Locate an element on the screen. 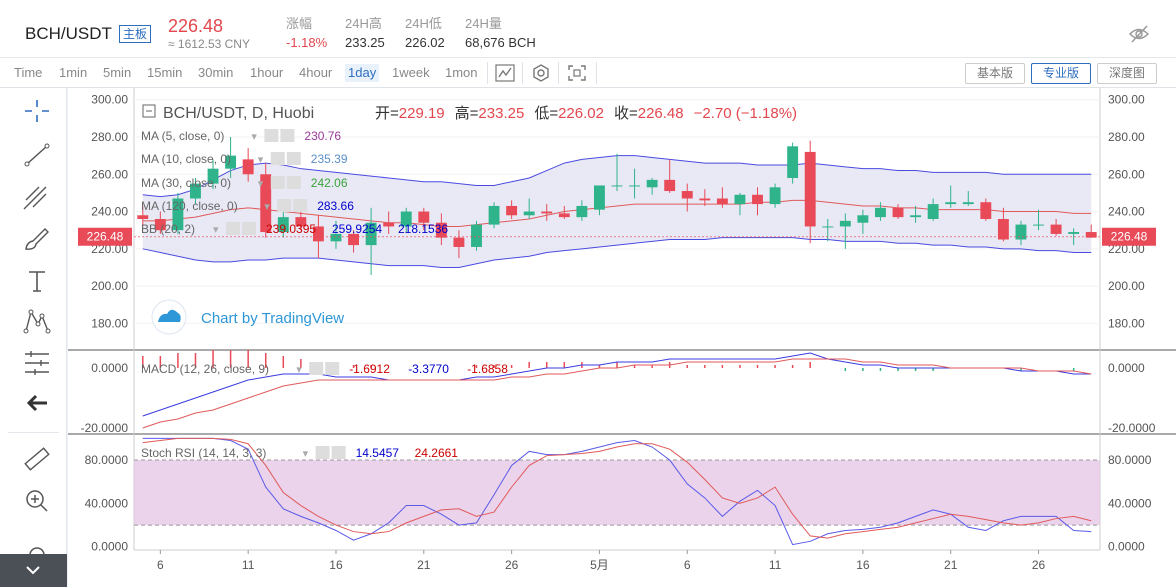  pattern-tool-icon is located at coordinates (37, 321).